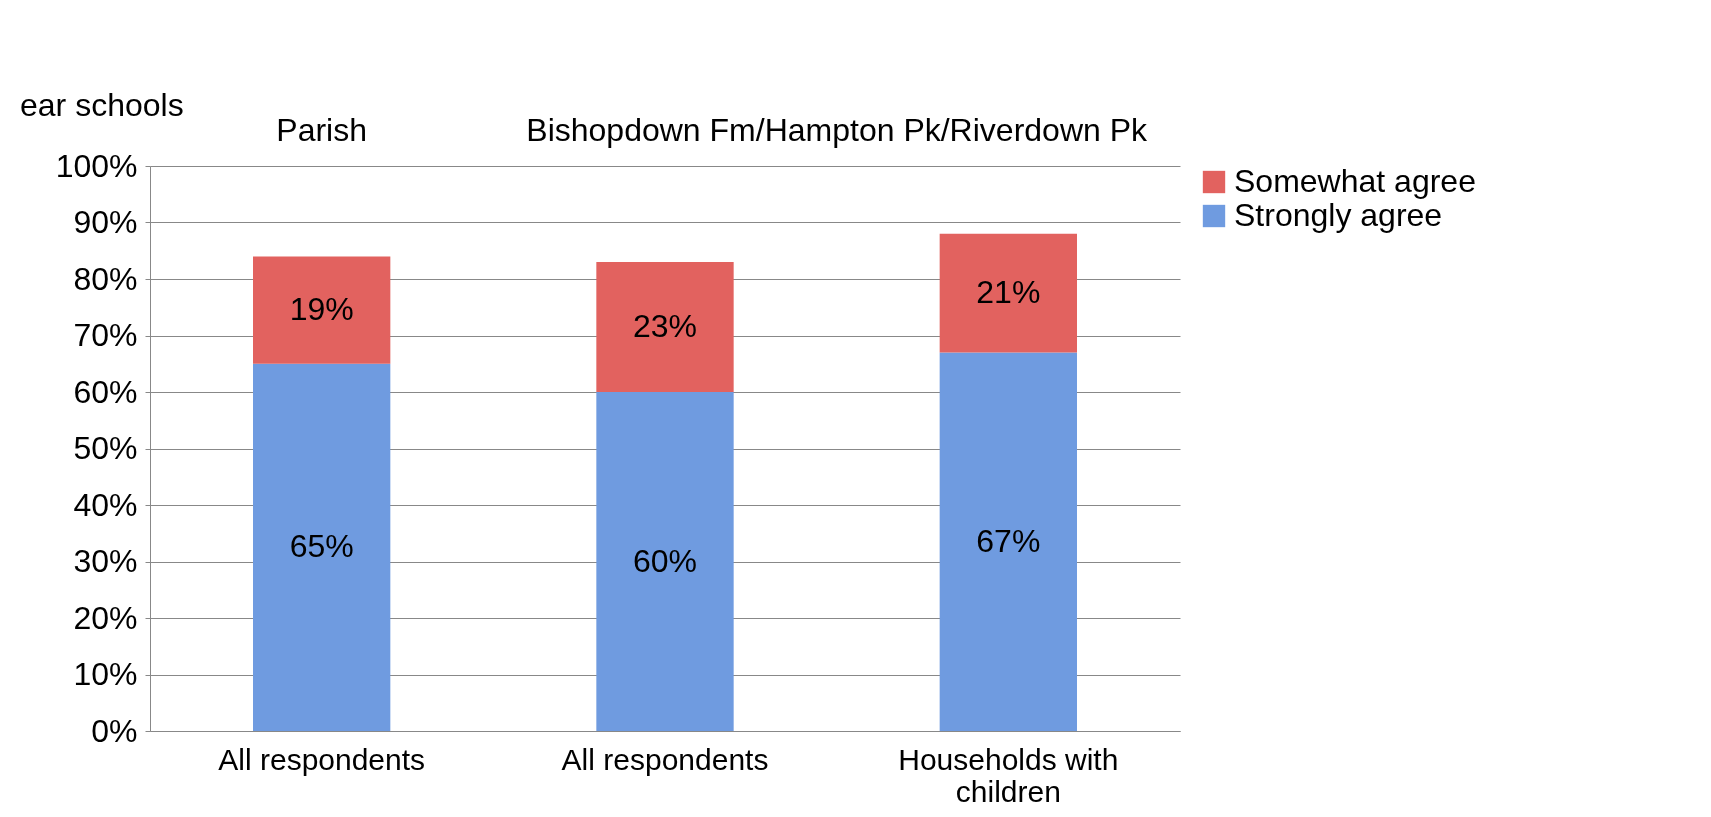  I want to click on text: Parish, so click(322, 130).